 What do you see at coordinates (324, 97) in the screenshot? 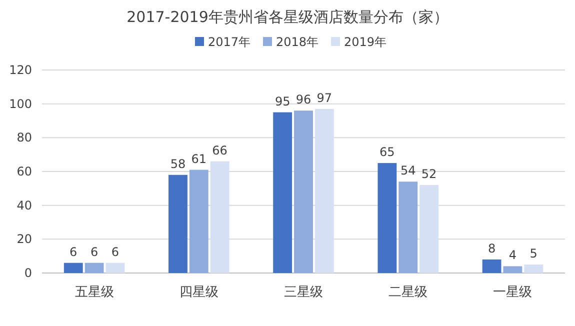
I see `data-label: 97` at bounding box center [324, 97].